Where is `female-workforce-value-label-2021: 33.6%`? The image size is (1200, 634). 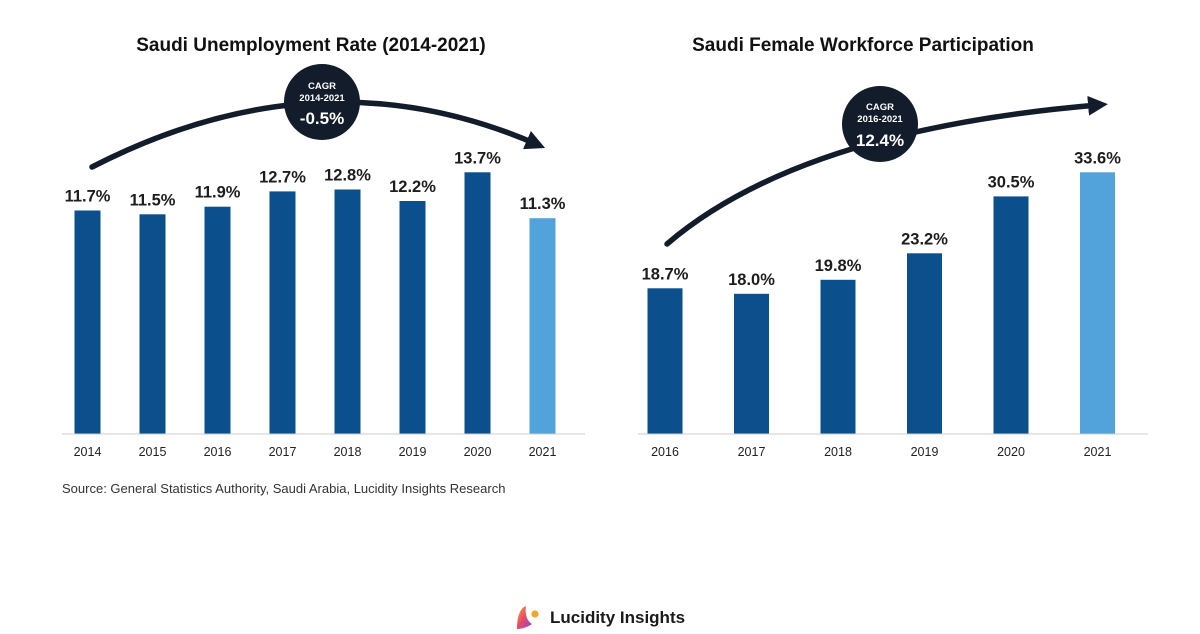
female-workforce-value-label-2021: 33.6% is located at coordinates (1097, 158).